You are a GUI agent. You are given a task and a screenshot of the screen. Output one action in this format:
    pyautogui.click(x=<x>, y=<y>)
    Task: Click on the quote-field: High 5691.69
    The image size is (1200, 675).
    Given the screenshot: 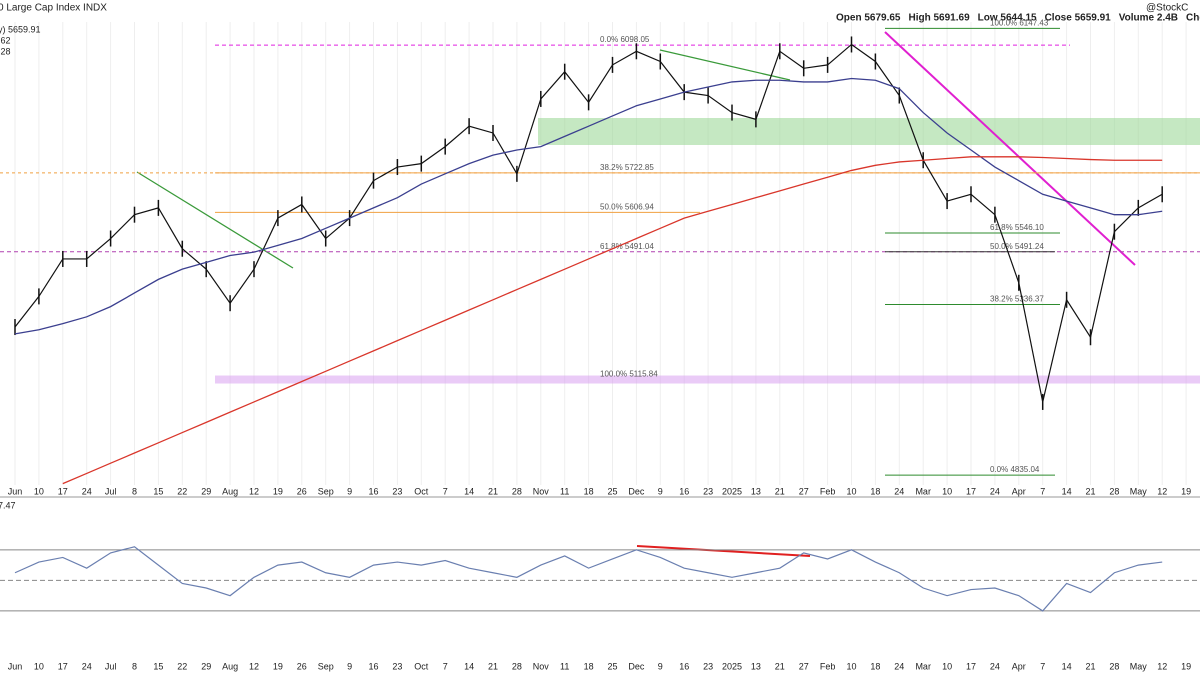 What is the action you would take?
    pyautogui.click(x=939, y=18)
    